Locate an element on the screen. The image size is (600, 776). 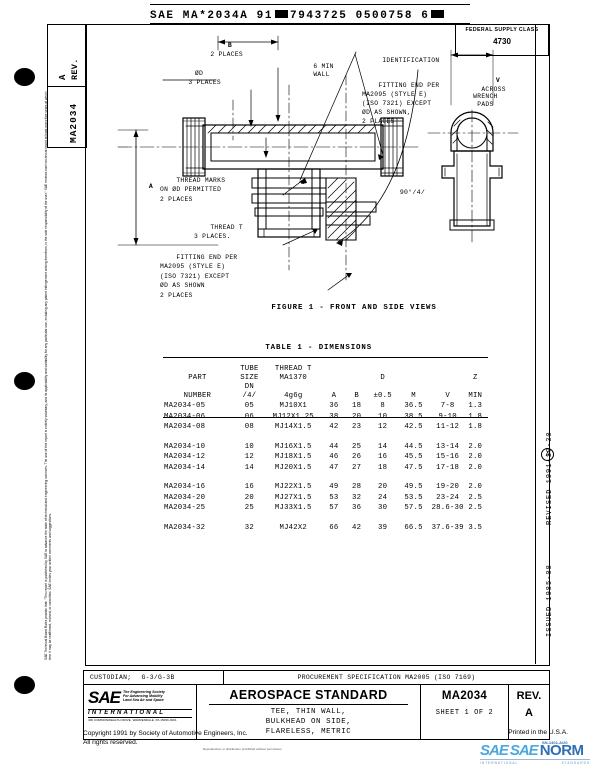
table-title-text: TABLE 1 - DIMENSIONS is located at coordinates (319, 348).